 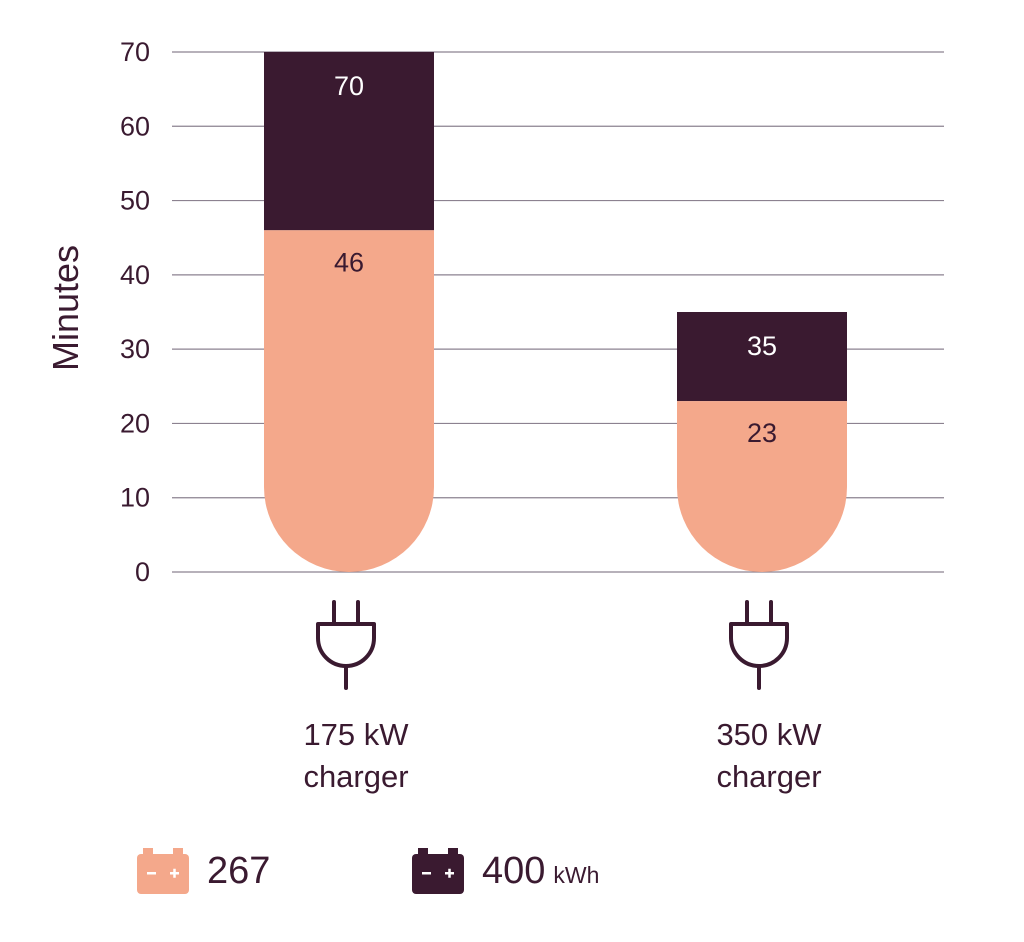 I want to click on y-tick-label: 0, so click(x=142, y=572).